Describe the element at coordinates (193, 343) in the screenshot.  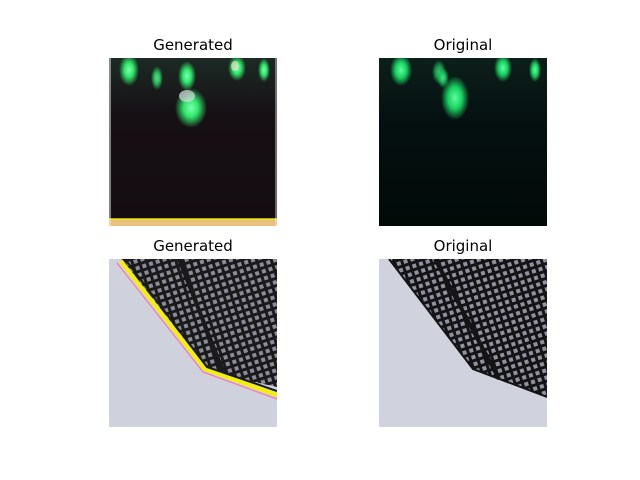
I see `generated-building-image` at that location.